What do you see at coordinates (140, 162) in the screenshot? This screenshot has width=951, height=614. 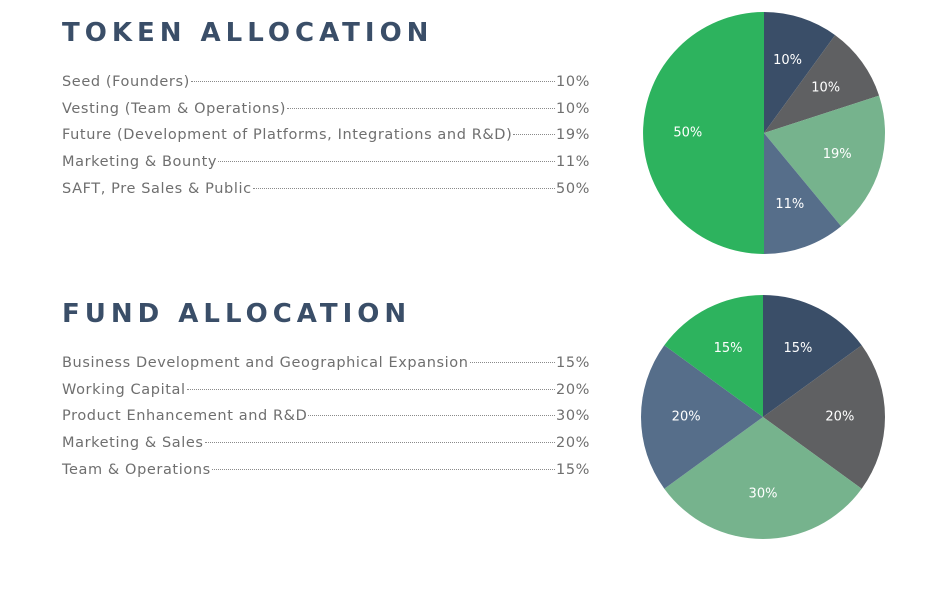 I see `item-label: Marketing & Bounty` at bounding box center [140, 162].